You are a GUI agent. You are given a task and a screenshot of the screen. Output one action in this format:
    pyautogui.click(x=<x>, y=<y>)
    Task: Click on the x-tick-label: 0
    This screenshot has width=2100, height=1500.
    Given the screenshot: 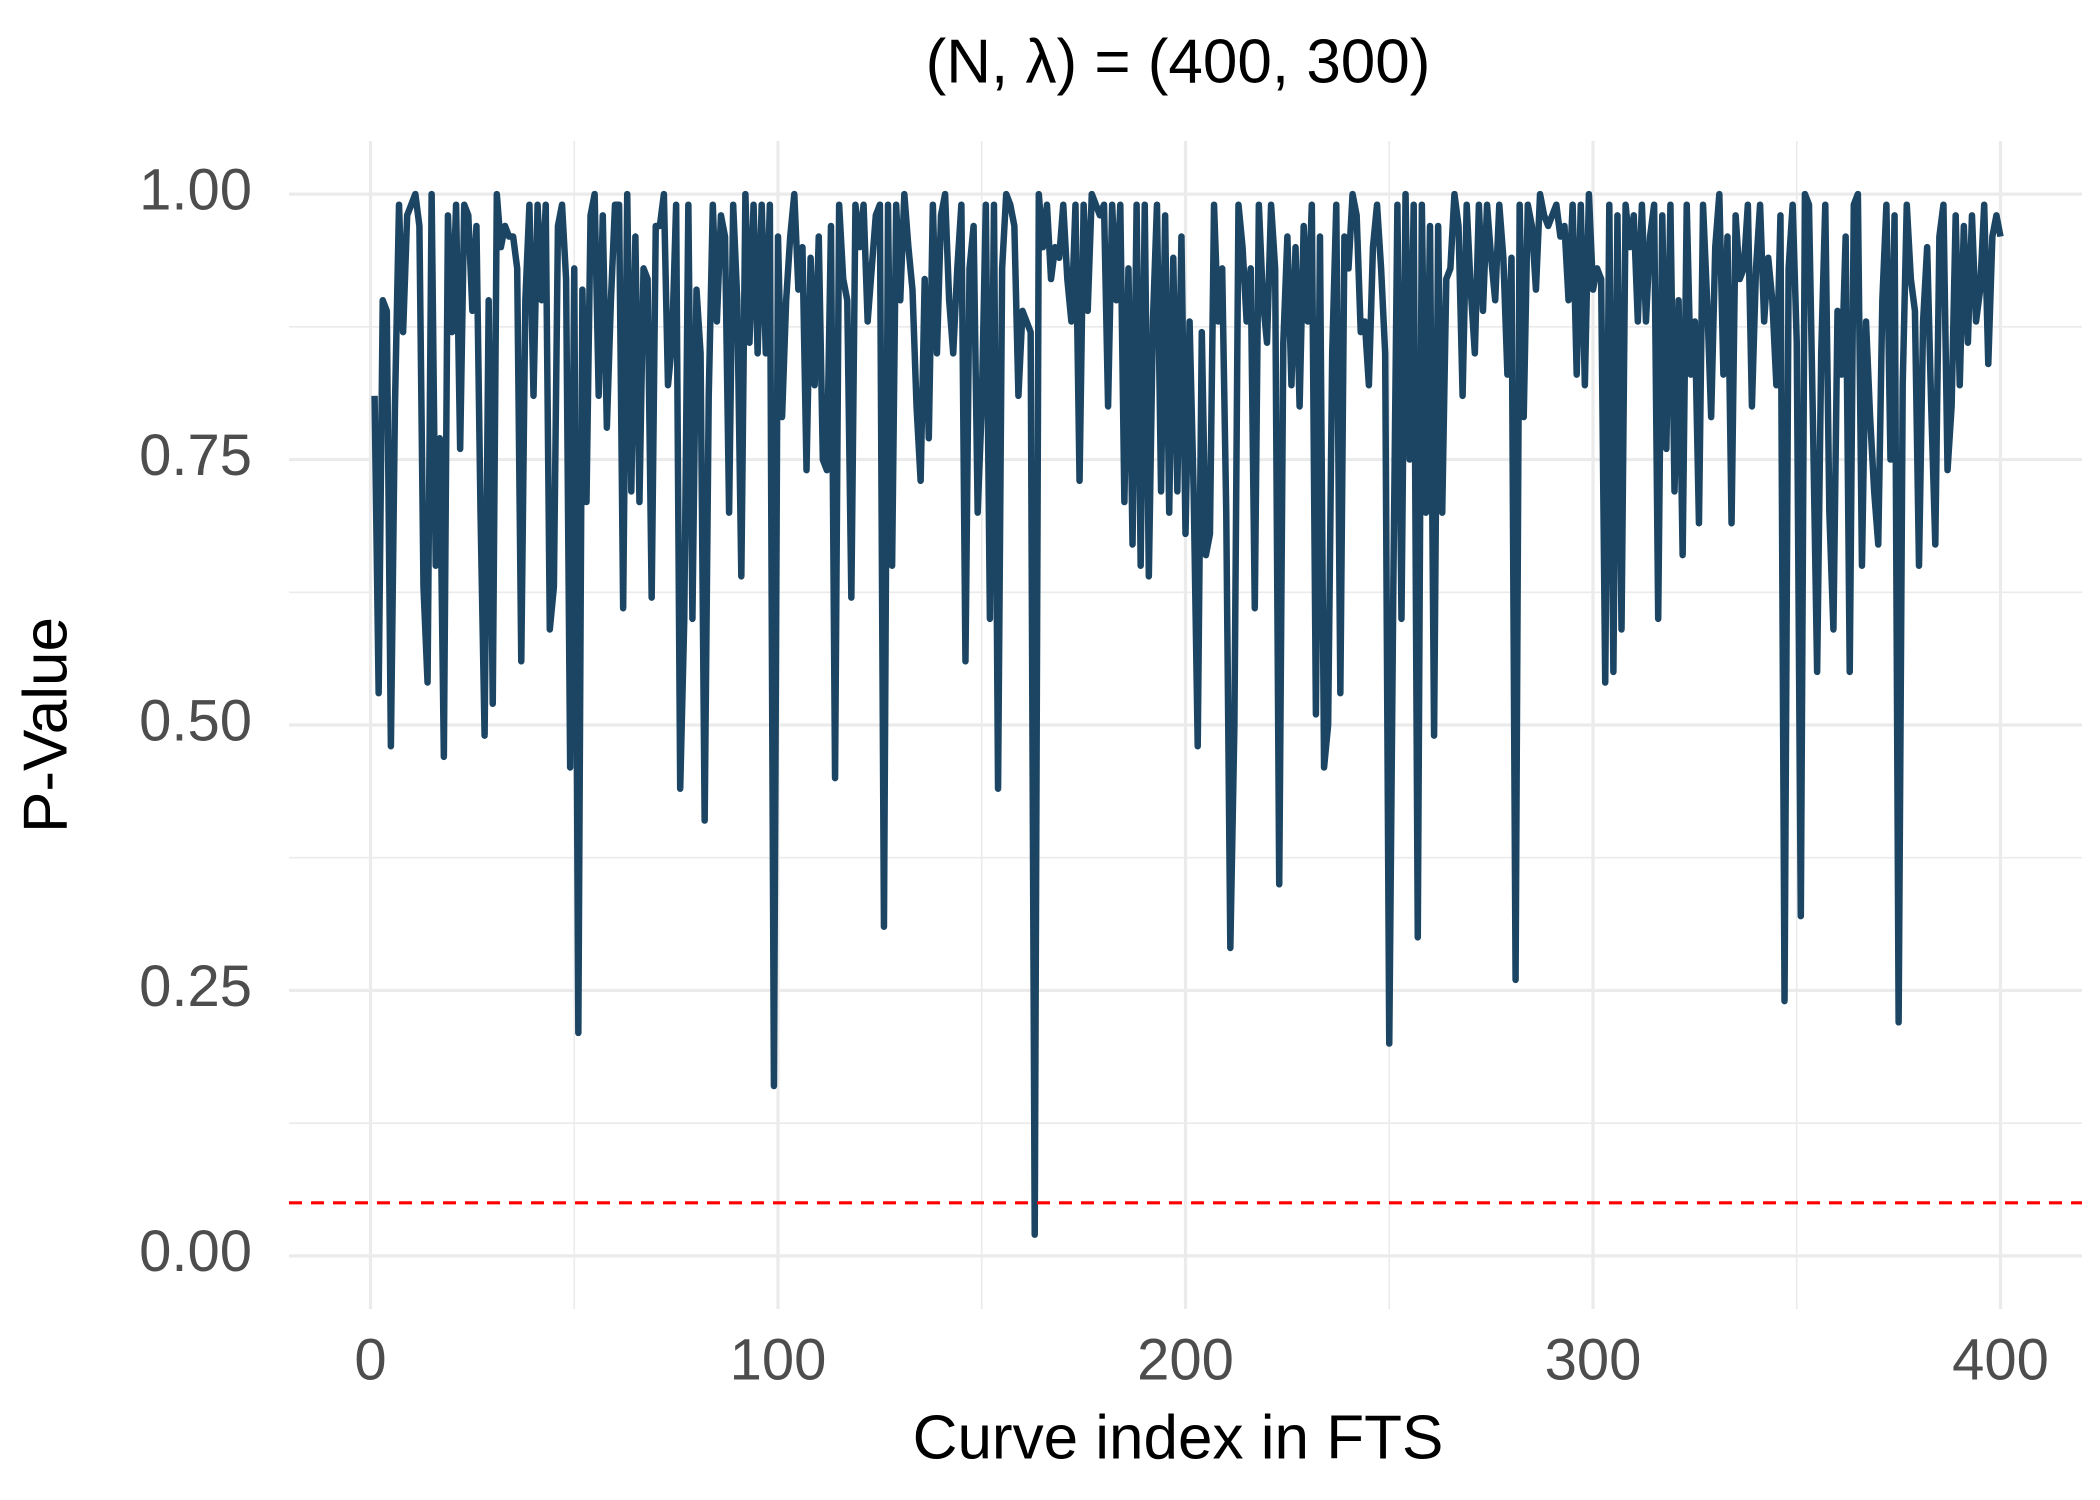 What is the action you would take?
    pyautogui.click(x=370, y=1359)
    